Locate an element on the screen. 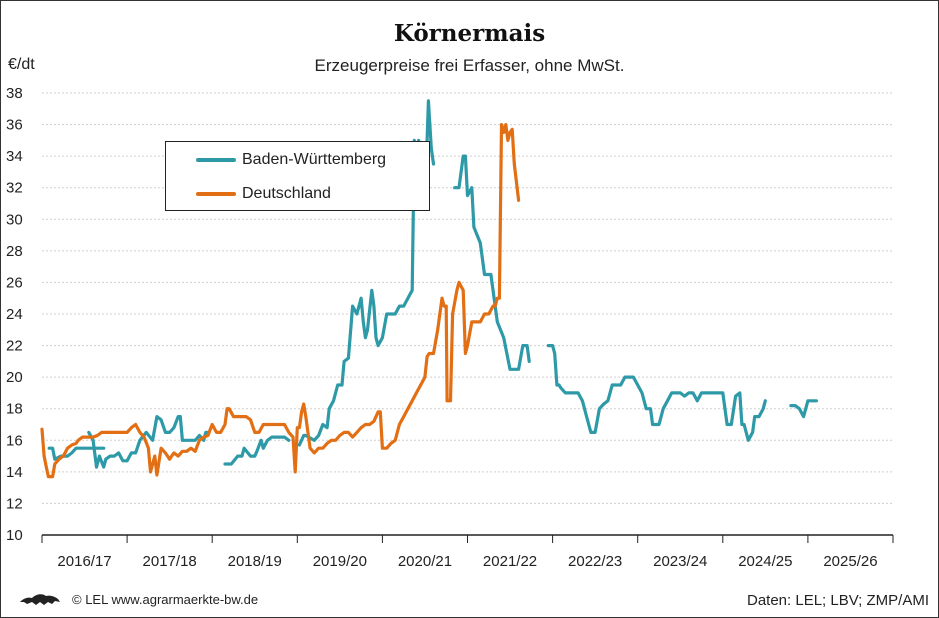  copyright-text: © LEL www.agrarmaerkte-bw.de is located at coordinates (165, 599).